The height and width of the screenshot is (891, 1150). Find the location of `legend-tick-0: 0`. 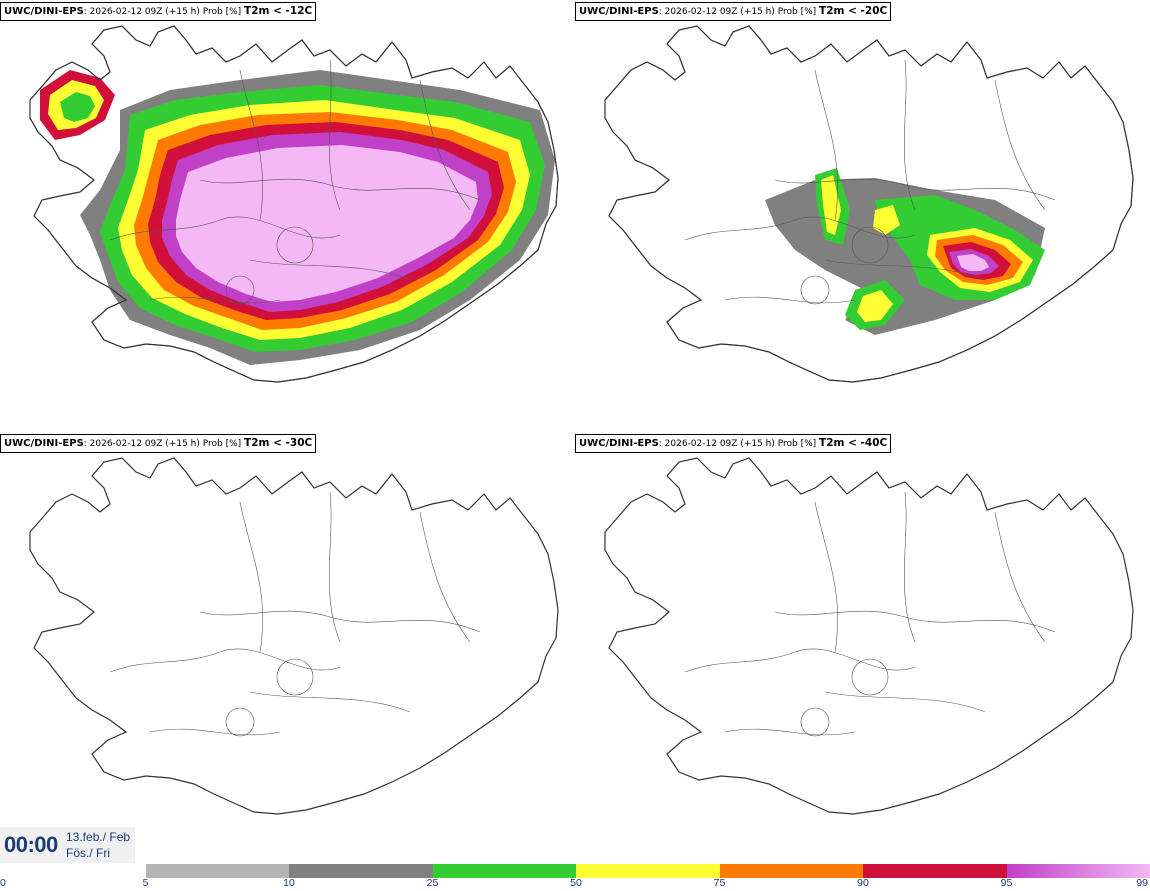

legend-tick-0: 0 is located at coordinates (3, 883).